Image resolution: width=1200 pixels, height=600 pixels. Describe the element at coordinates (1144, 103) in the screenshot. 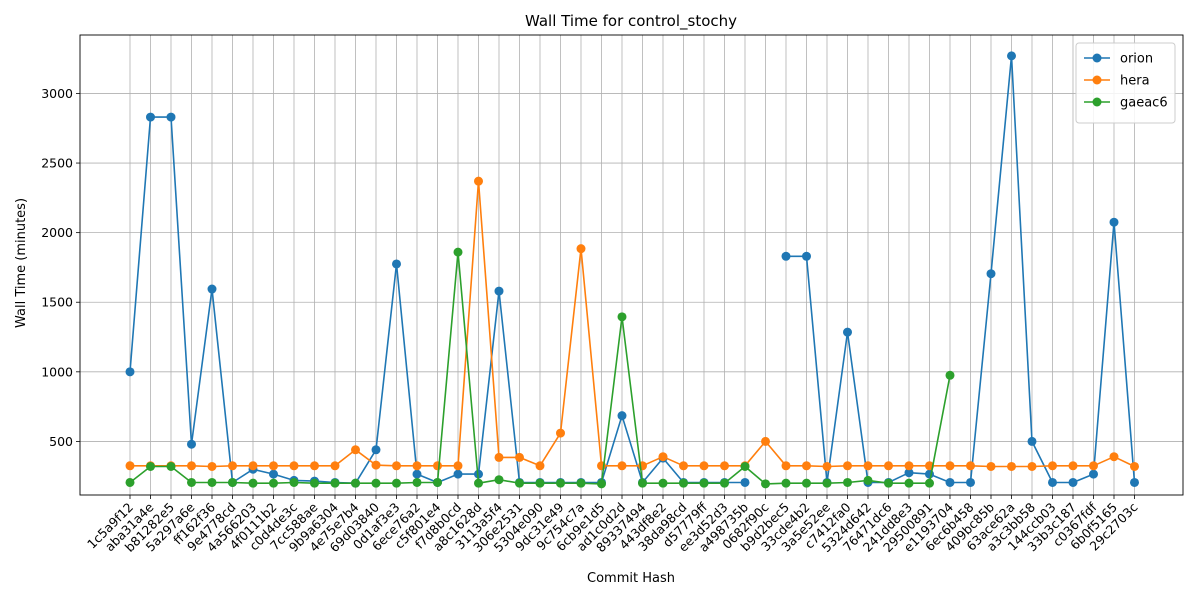

I see `legend-label: gaeac6` at that location.